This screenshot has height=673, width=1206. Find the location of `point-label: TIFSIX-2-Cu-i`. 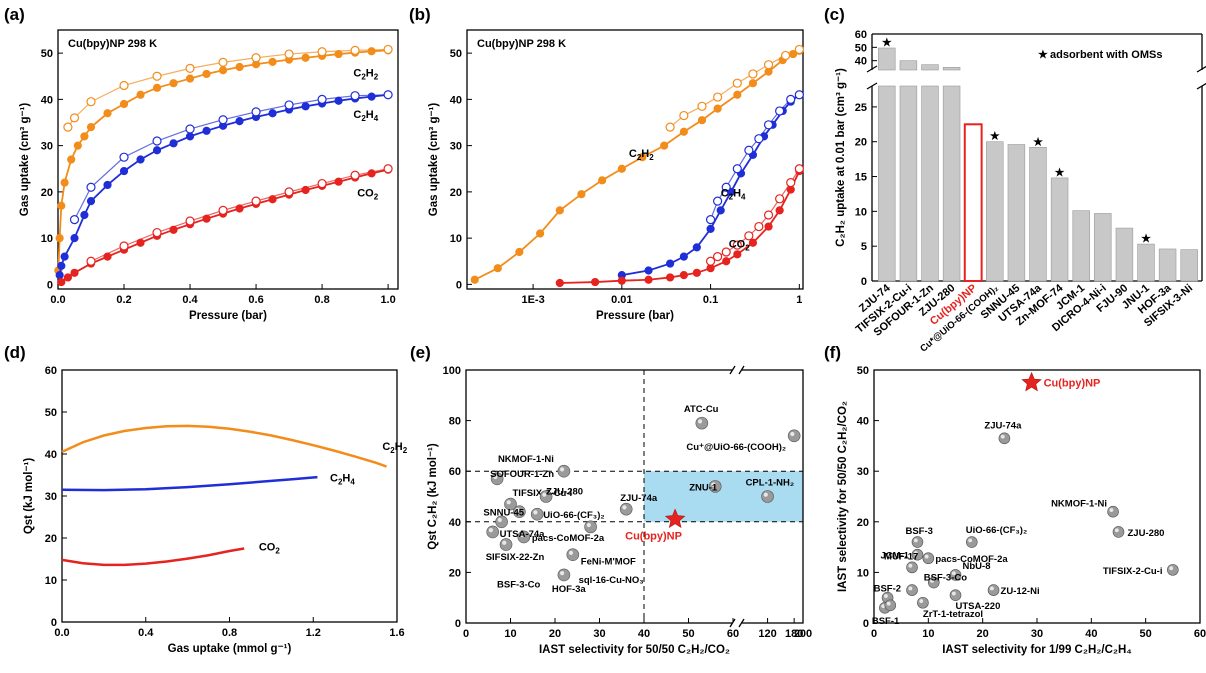

point-label: TIFSIX-2-Cu-i is located at coordinates (1133, 571).